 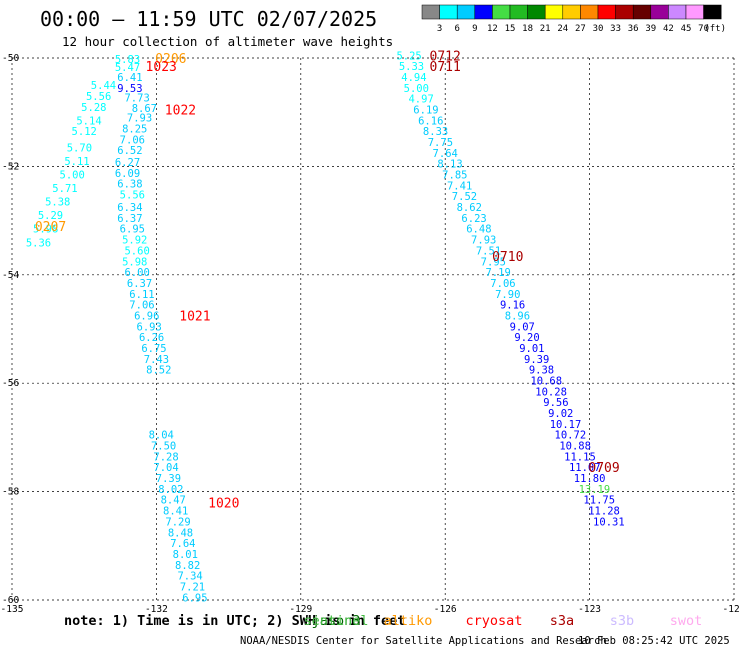 What do you see at coordinates (622, 621) in the screenshot?
I see `satellite-legend-s3b: s3b` at bounding box center [622, 621].